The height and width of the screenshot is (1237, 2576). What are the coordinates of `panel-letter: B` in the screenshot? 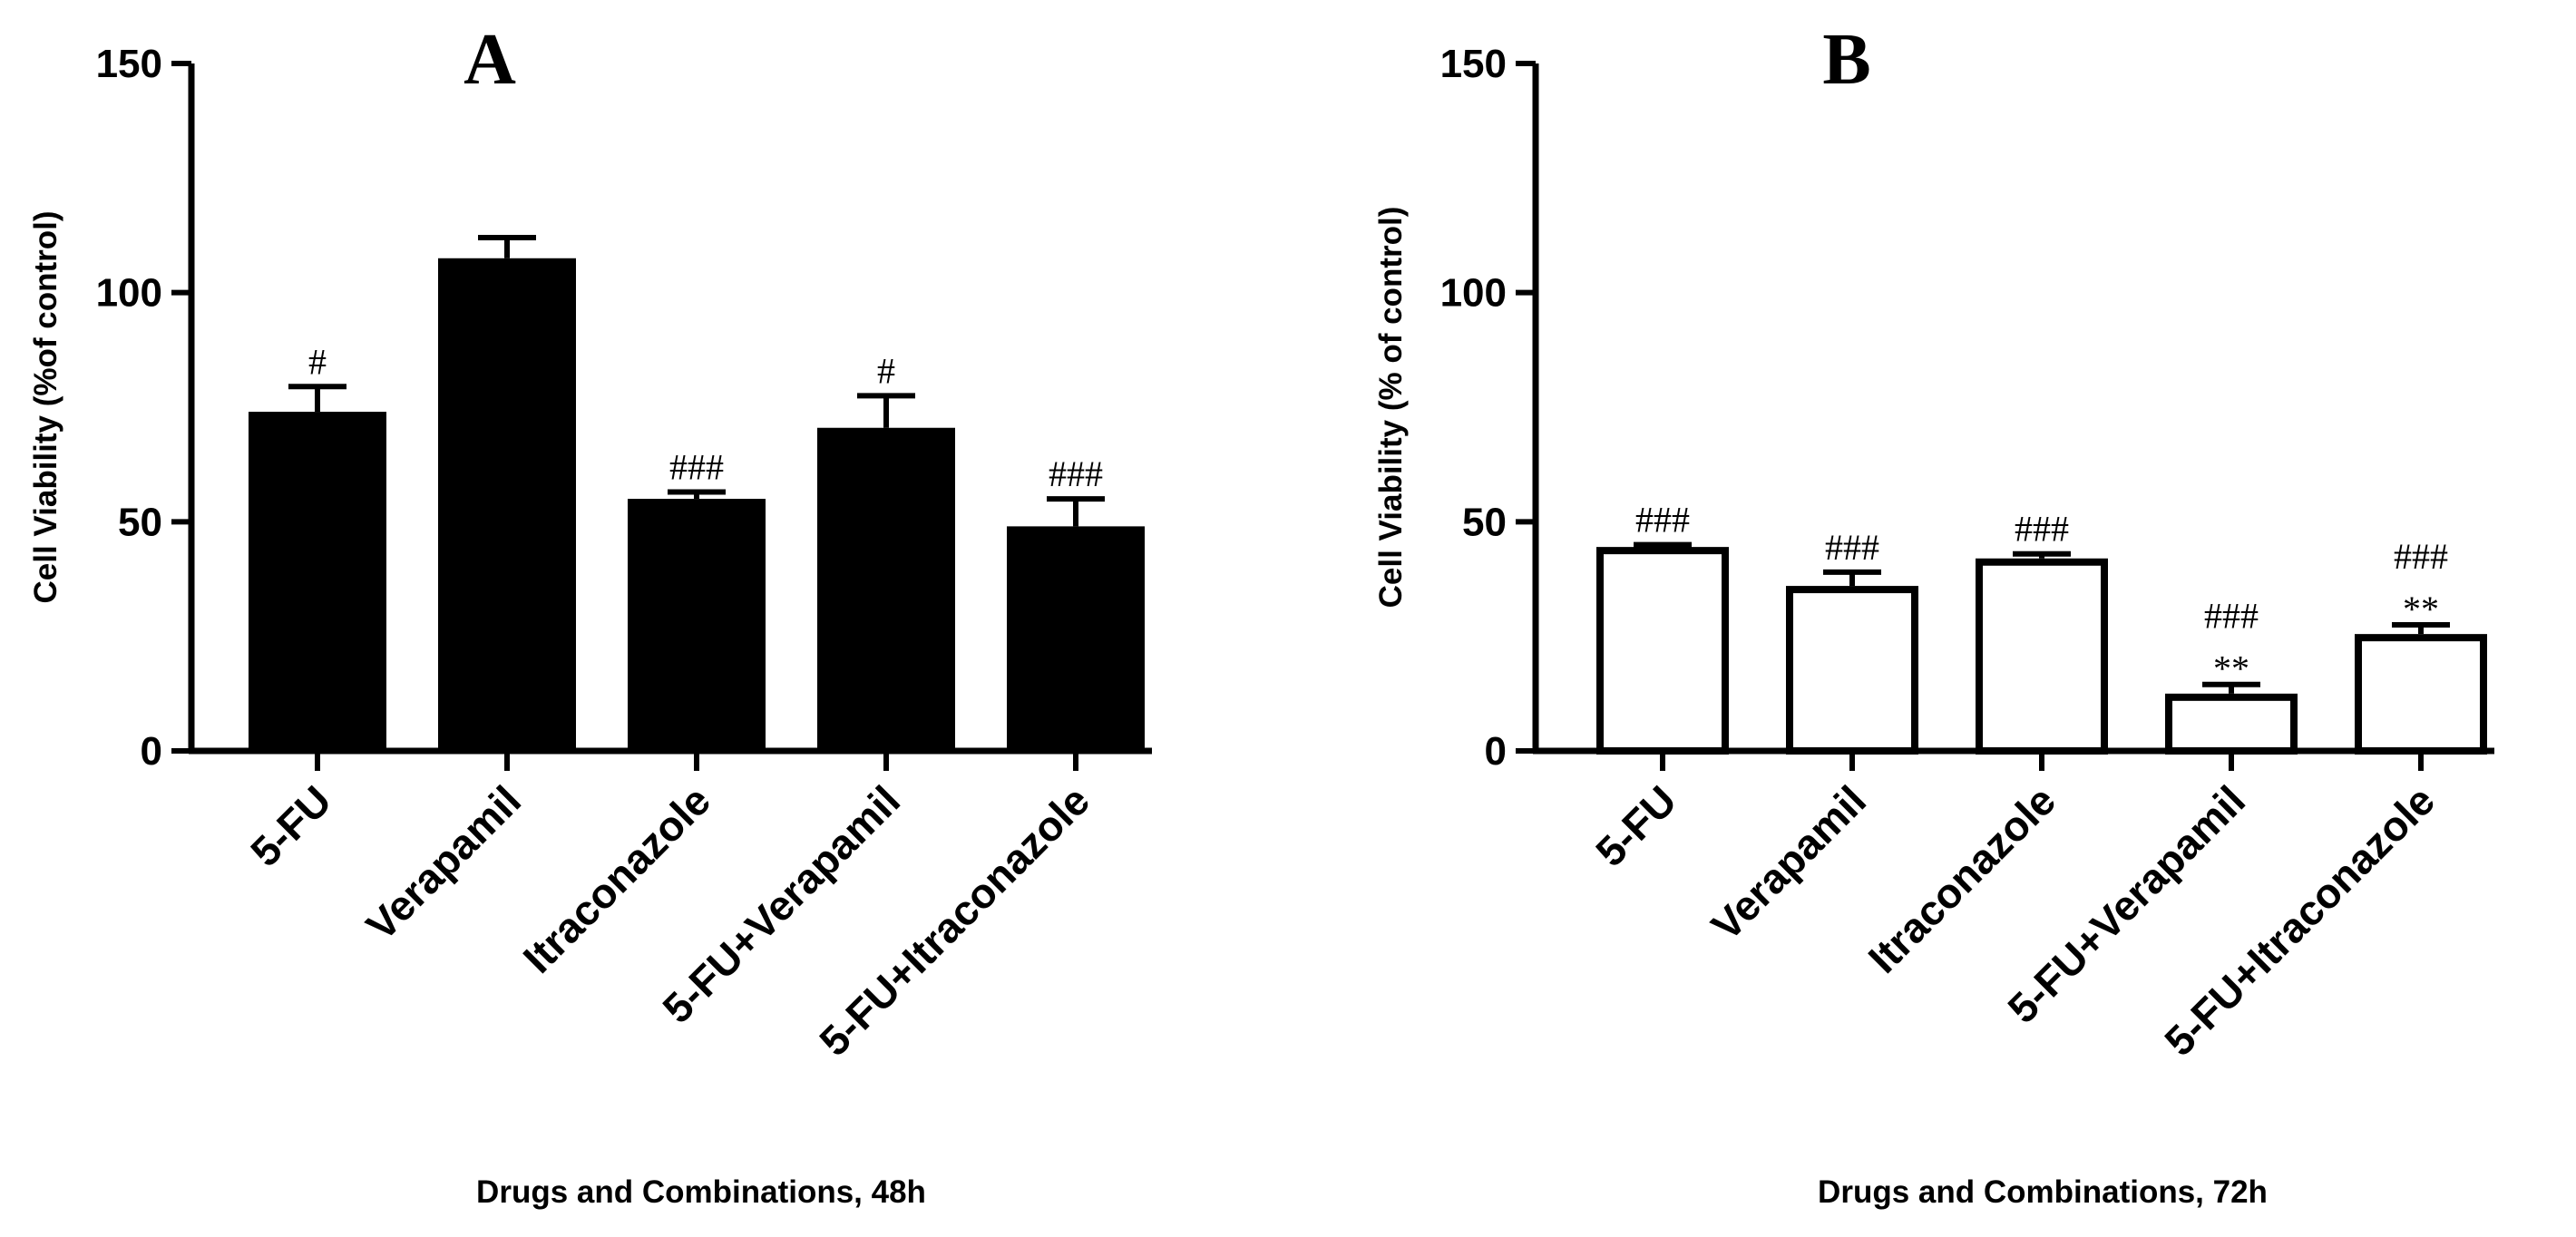 It's located at (1846, 60).